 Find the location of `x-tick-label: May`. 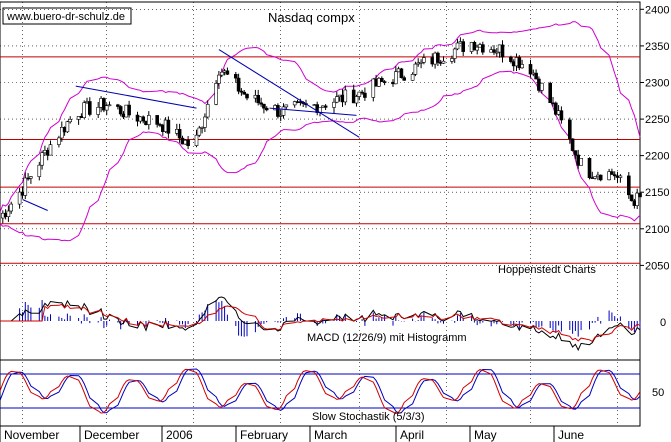

x-tick-label: May is located at coordinates (485, 435).